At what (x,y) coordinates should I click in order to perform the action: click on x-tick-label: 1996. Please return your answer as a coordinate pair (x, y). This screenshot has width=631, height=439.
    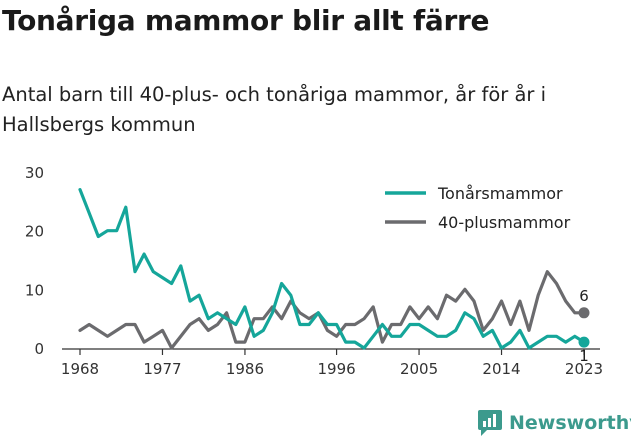
    Looking at the image, I should click on (336, 369).